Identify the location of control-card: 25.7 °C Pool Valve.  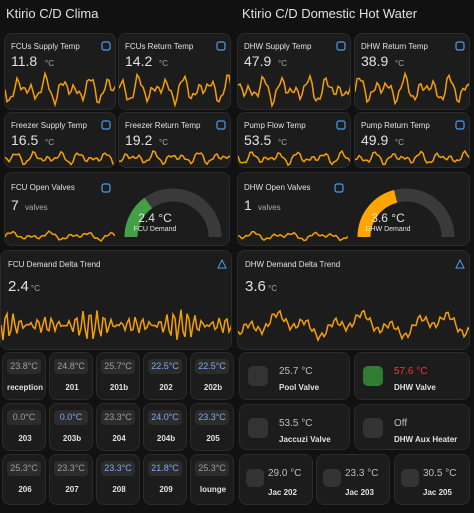
(294, 376).